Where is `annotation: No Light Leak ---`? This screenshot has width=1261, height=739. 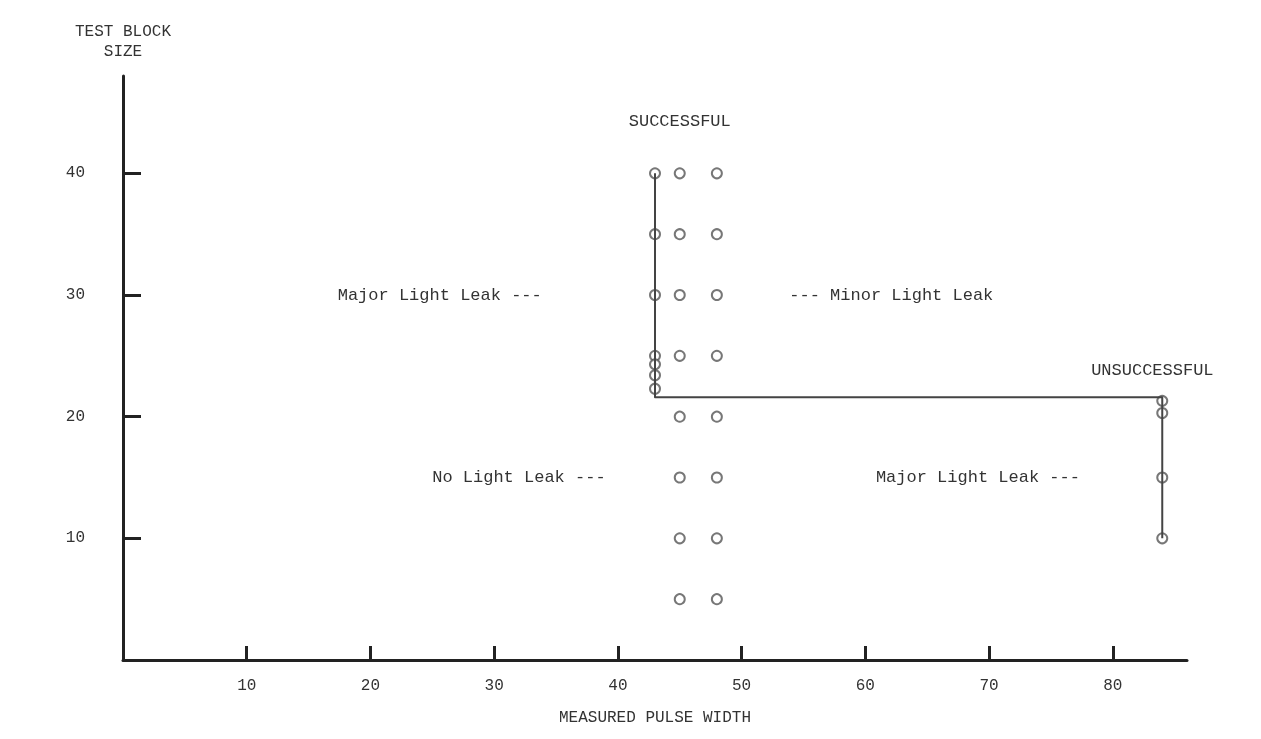 annotation: No Light Leak --- is located at coordinates (519, 477).